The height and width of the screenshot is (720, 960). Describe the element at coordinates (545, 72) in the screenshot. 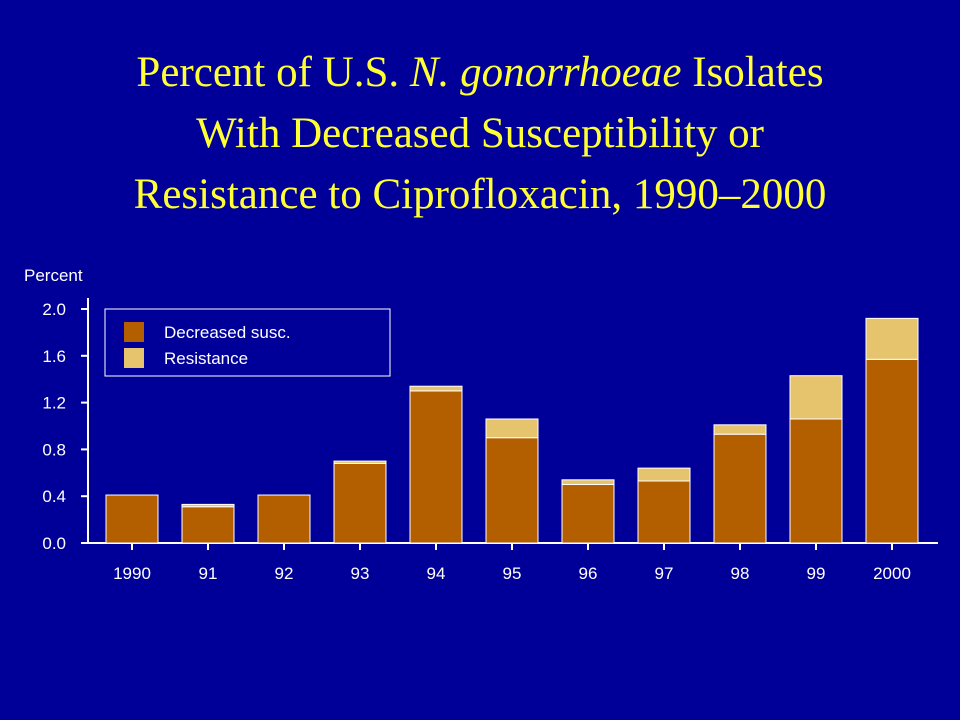

I see `title-species: N. gonorrhoeae` at that location.